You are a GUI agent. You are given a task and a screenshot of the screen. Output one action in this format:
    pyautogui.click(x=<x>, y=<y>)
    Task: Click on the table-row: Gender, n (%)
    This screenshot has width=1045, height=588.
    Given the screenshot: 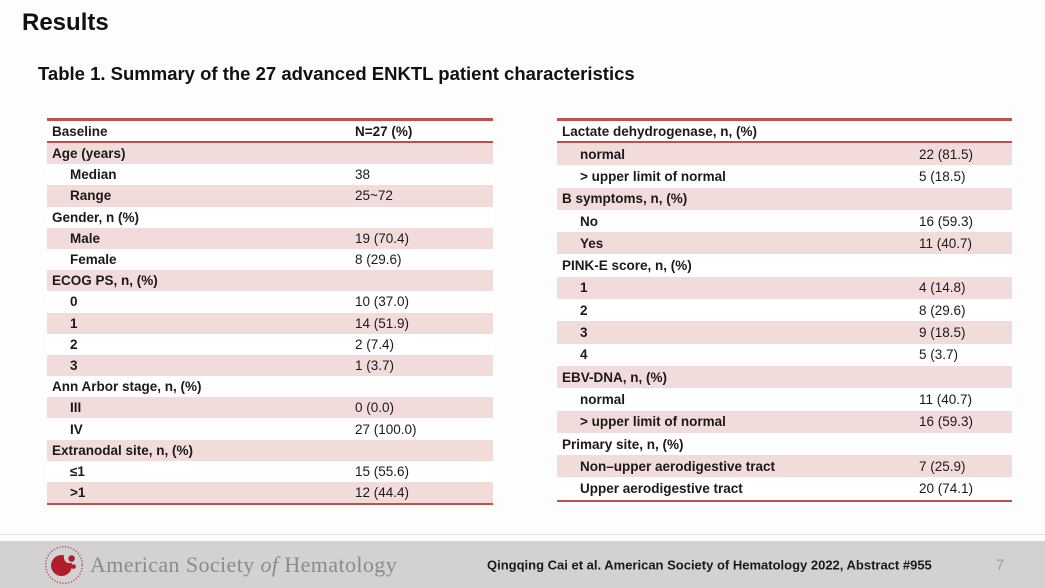 What is the action you would take?
    pyautogui.click(x=270, y=217)
    